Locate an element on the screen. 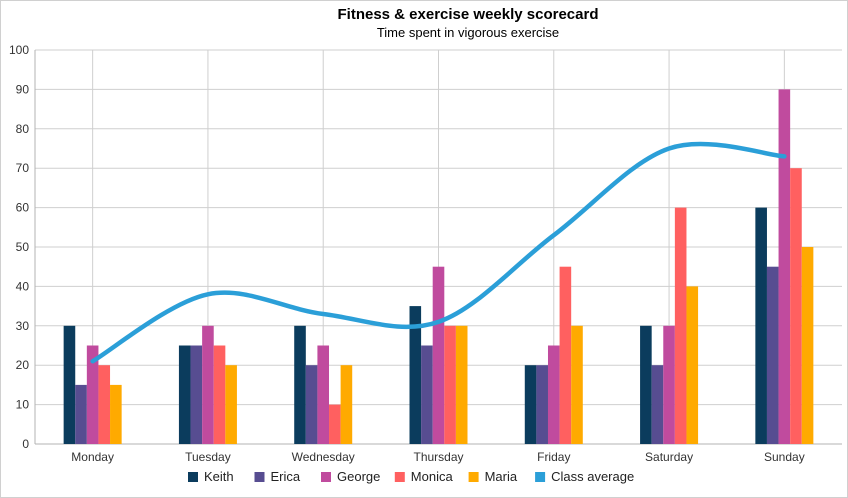  y-tick-label: 50 is located at coordinates (23, 247).